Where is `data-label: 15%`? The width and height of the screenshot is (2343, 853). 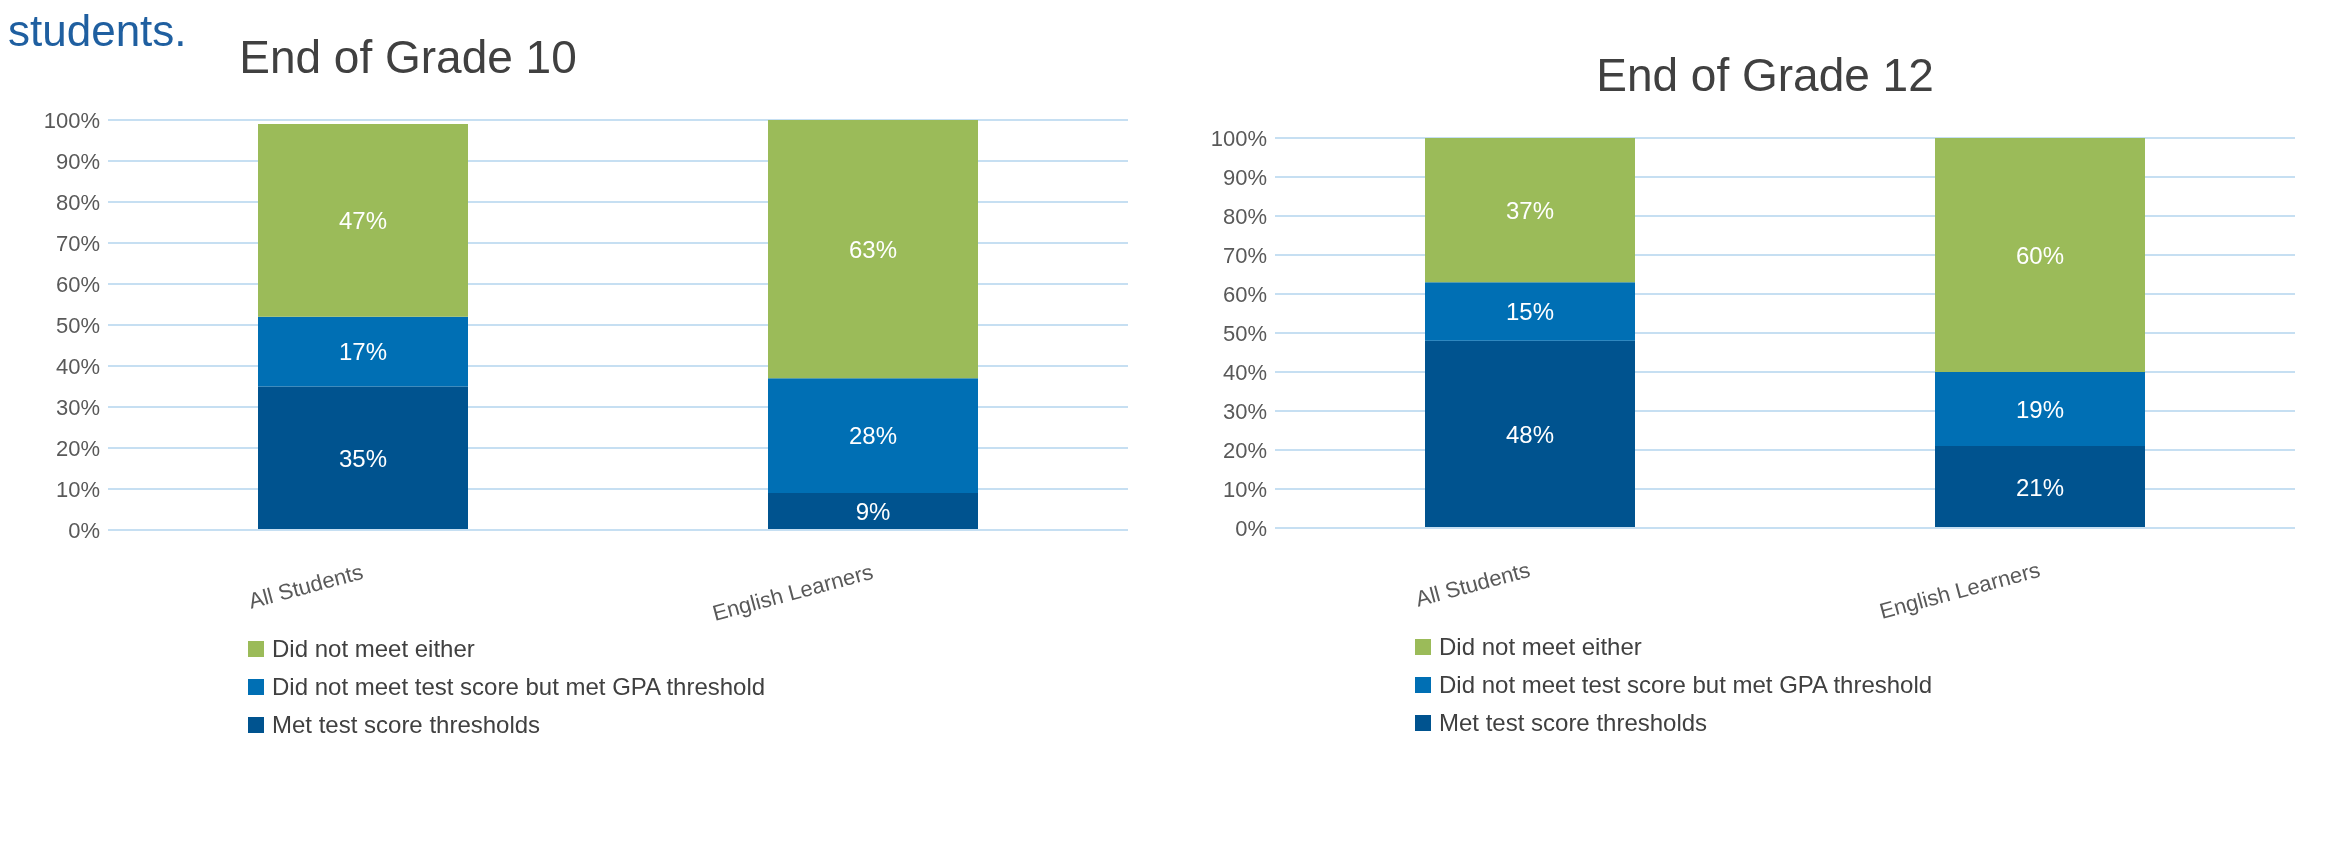
data-label: 15% is located at coordinates (1530, 312).